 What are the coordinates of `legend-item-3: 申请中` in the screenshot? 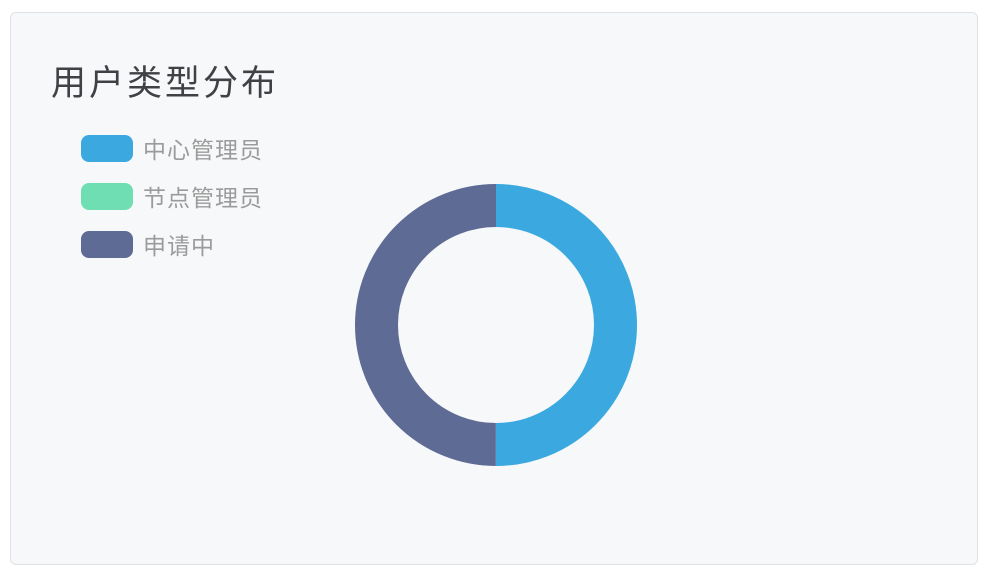 It's located at (172, 244).